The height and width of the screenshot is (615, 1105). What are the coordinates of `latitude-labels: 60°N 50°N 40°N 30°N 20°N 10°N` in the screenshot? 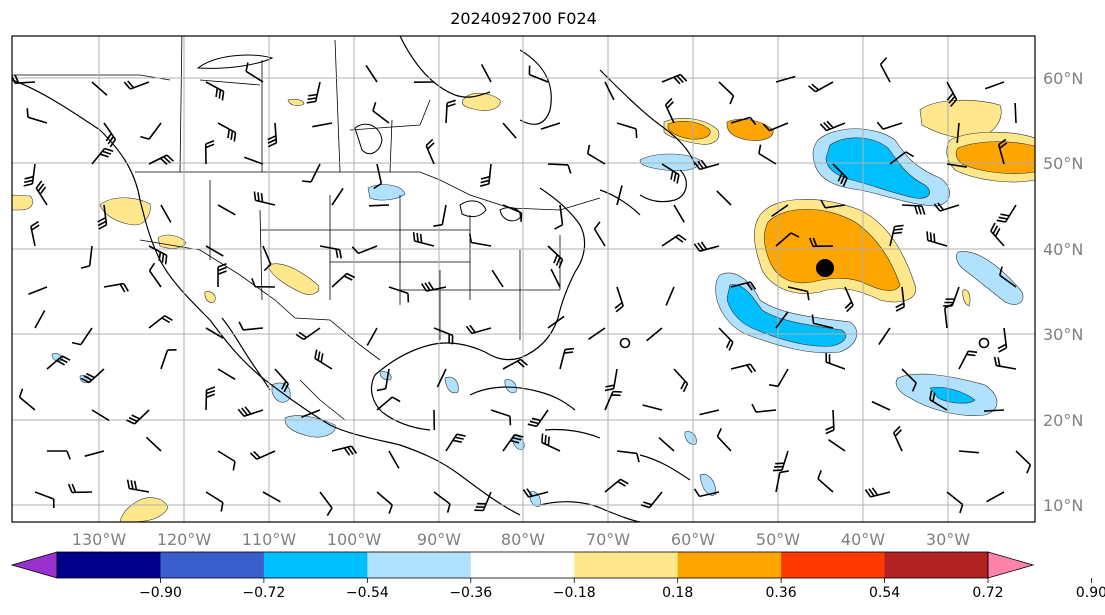 It's located at (1063, 292).